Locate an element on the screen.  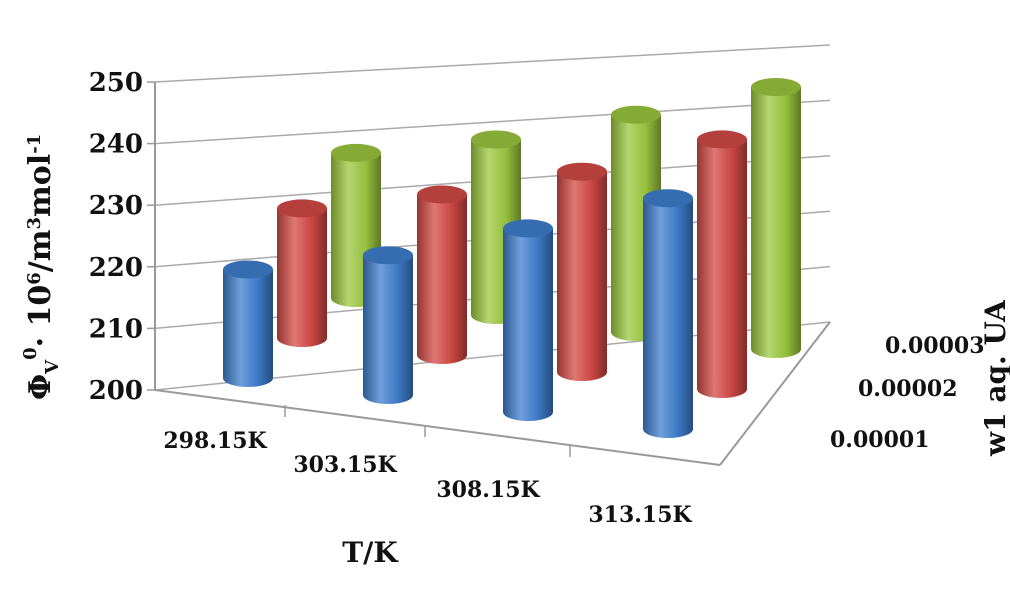
bar-0.00003-313.15K is located at coordinates (776, 218).